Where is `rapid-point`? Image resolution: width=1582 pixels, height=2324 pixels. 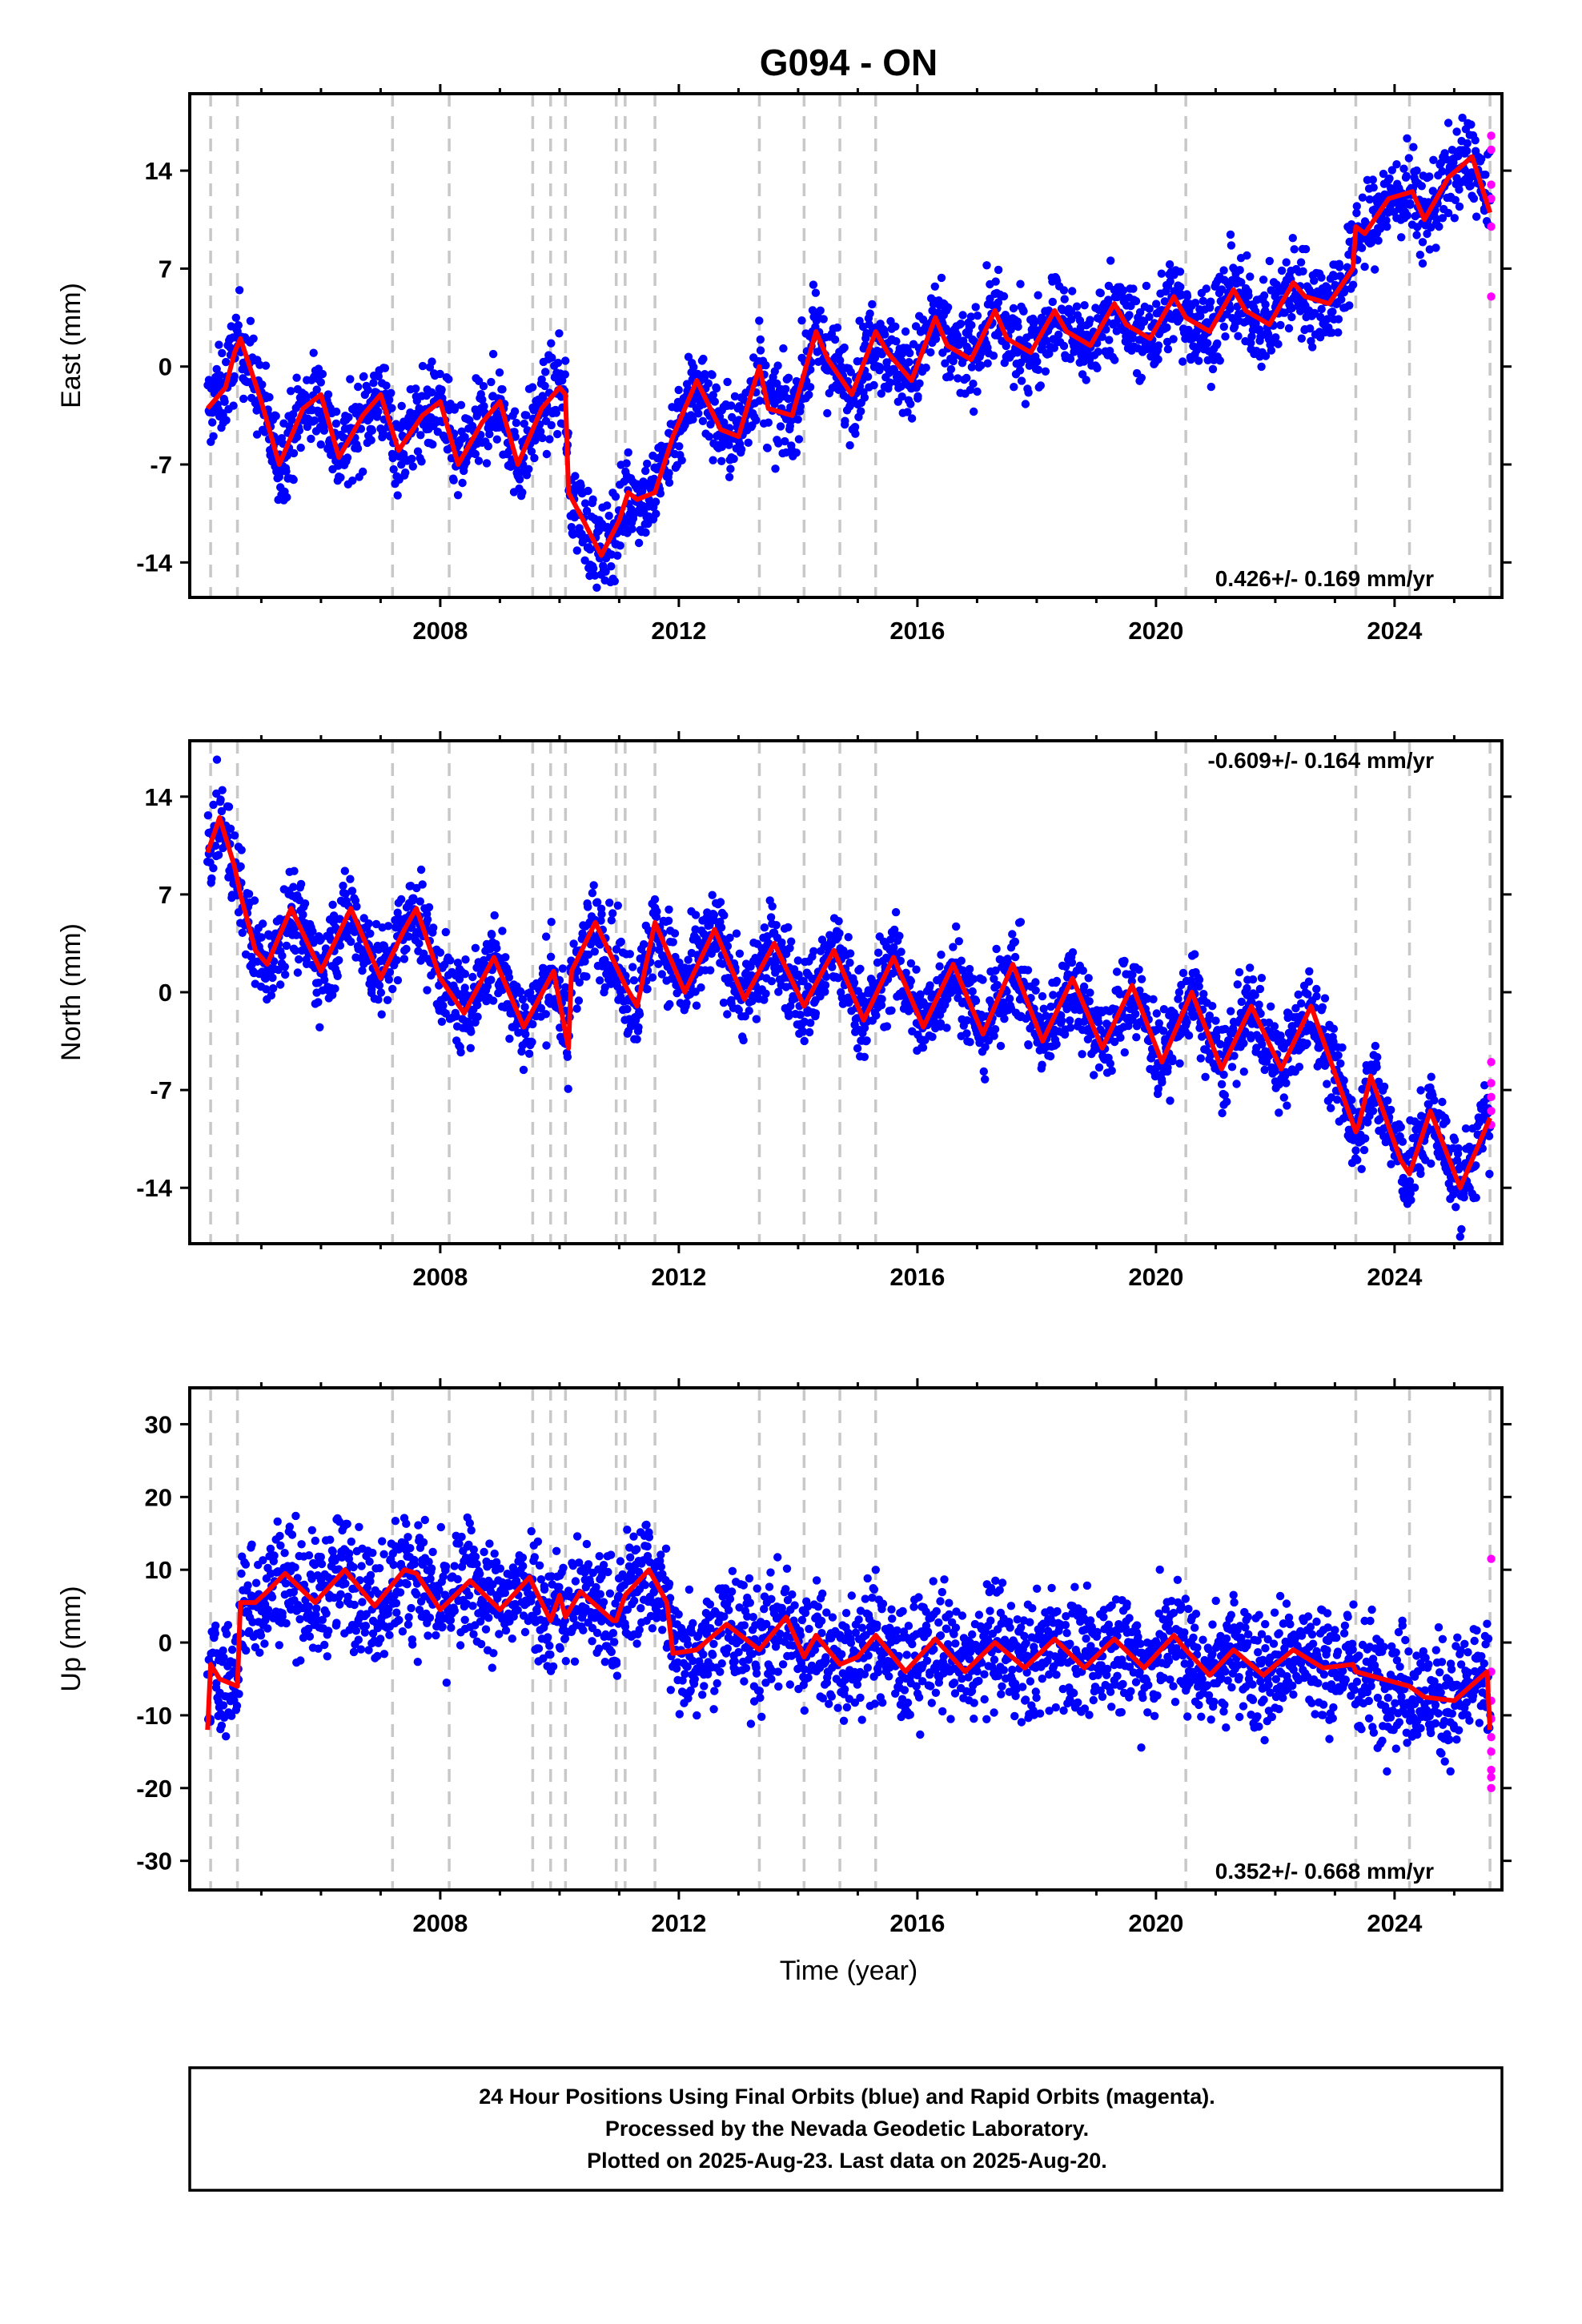
rapid-point is located at coordinates (1491, 150).